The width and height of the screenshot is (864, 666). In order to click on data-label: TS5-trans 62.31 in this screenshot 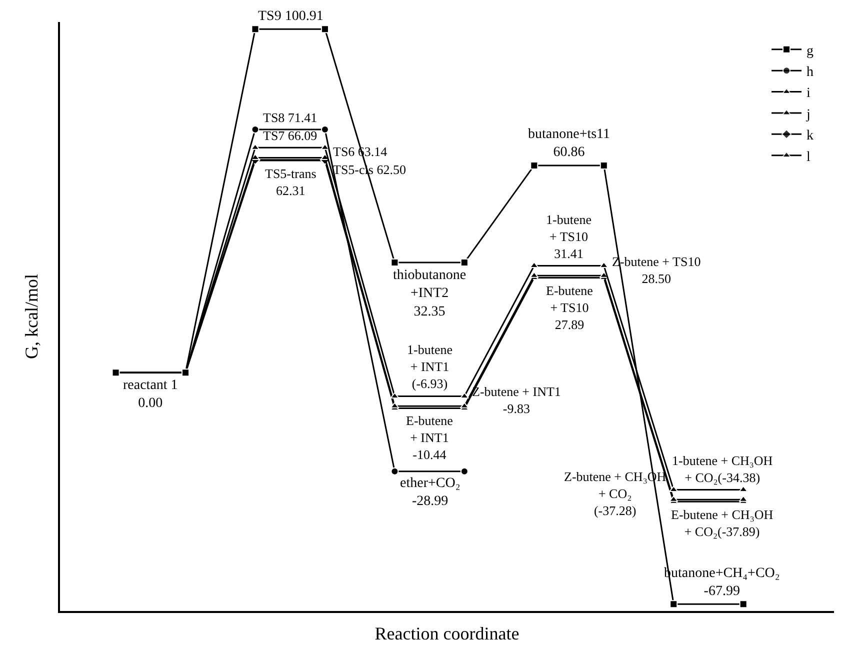, I will do `click(290, 182)`.